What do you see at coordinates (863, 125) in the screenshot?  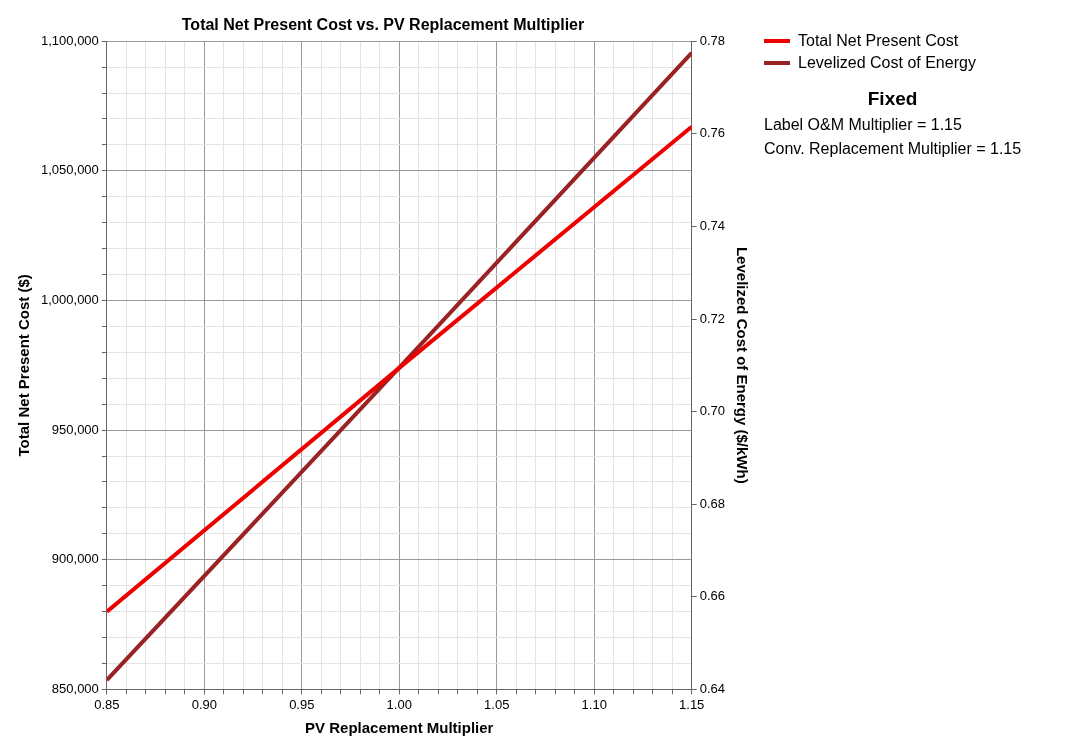 I see `text: Label O&M Multiplier = 1.15` at bounding box center [863, 125].